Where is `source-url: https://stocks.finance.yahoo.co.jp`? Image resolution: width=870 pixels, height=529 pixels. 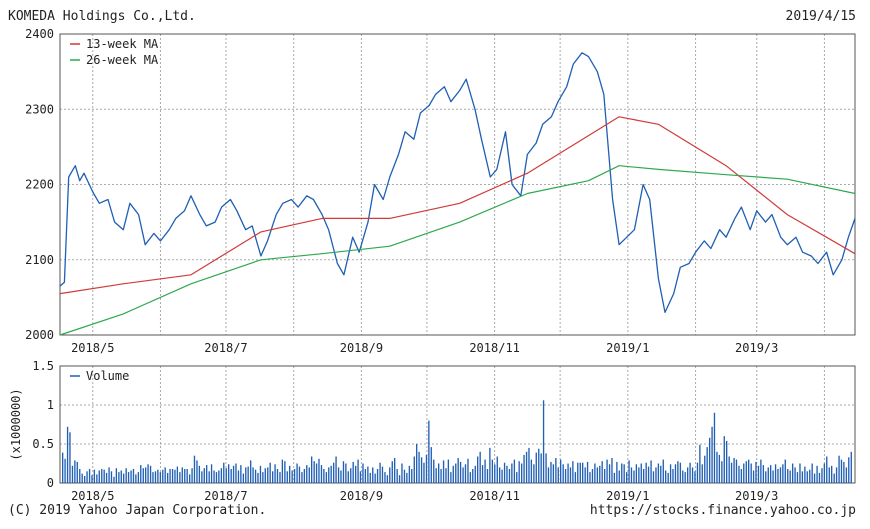 source-url: https://stocks.finance.yahoo.co.jp is located at coordinates (722, 510).